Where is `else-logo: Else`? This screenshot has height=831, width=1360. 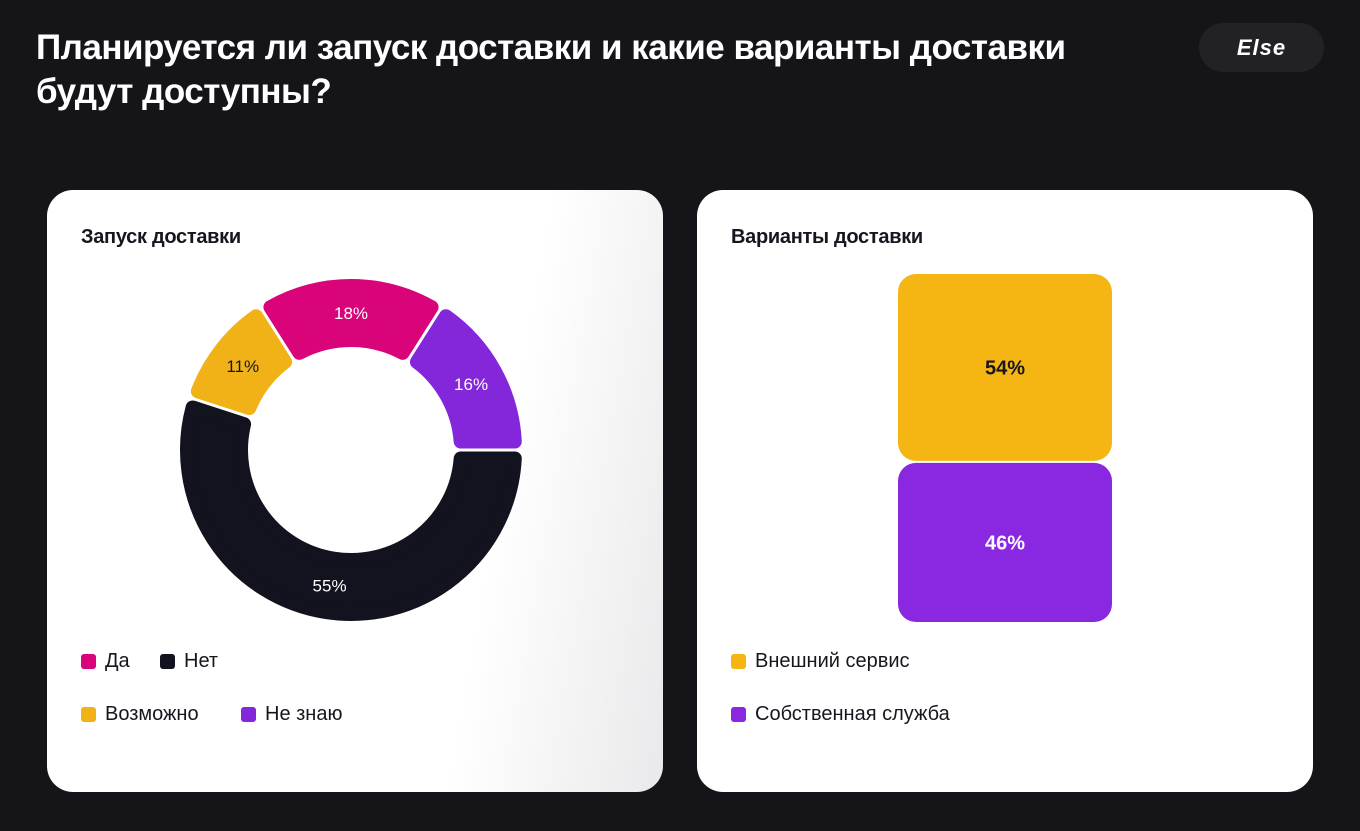
else-logo: Else is located at coordinates (1261, 47).